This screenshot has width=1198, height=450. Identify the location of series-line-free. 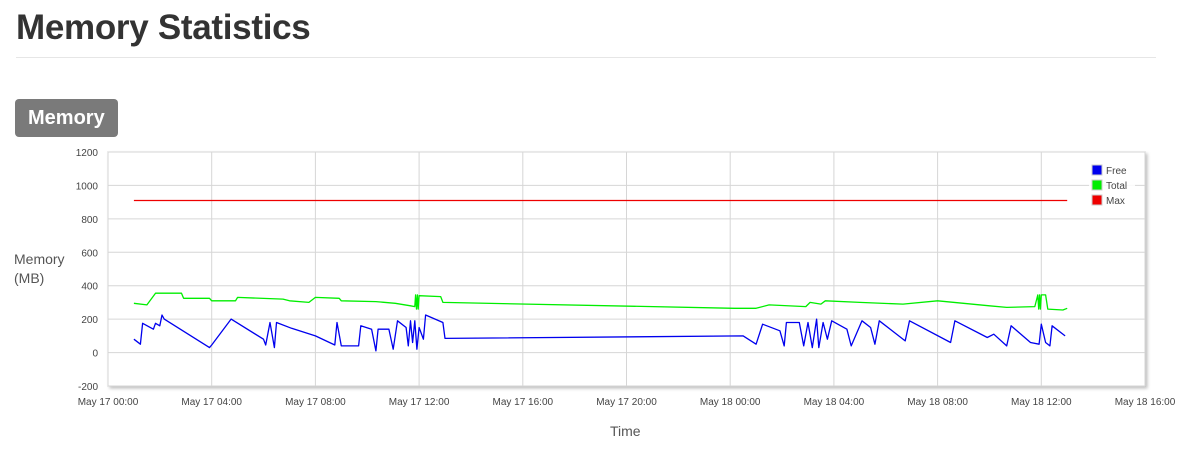
(599, 333).